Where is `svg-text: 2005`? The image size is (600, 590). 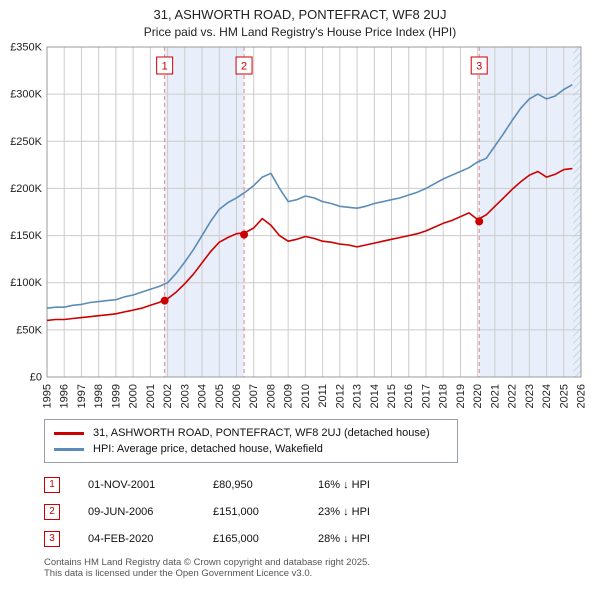
svg-text: 2005 is located at coordinates (220, 396).